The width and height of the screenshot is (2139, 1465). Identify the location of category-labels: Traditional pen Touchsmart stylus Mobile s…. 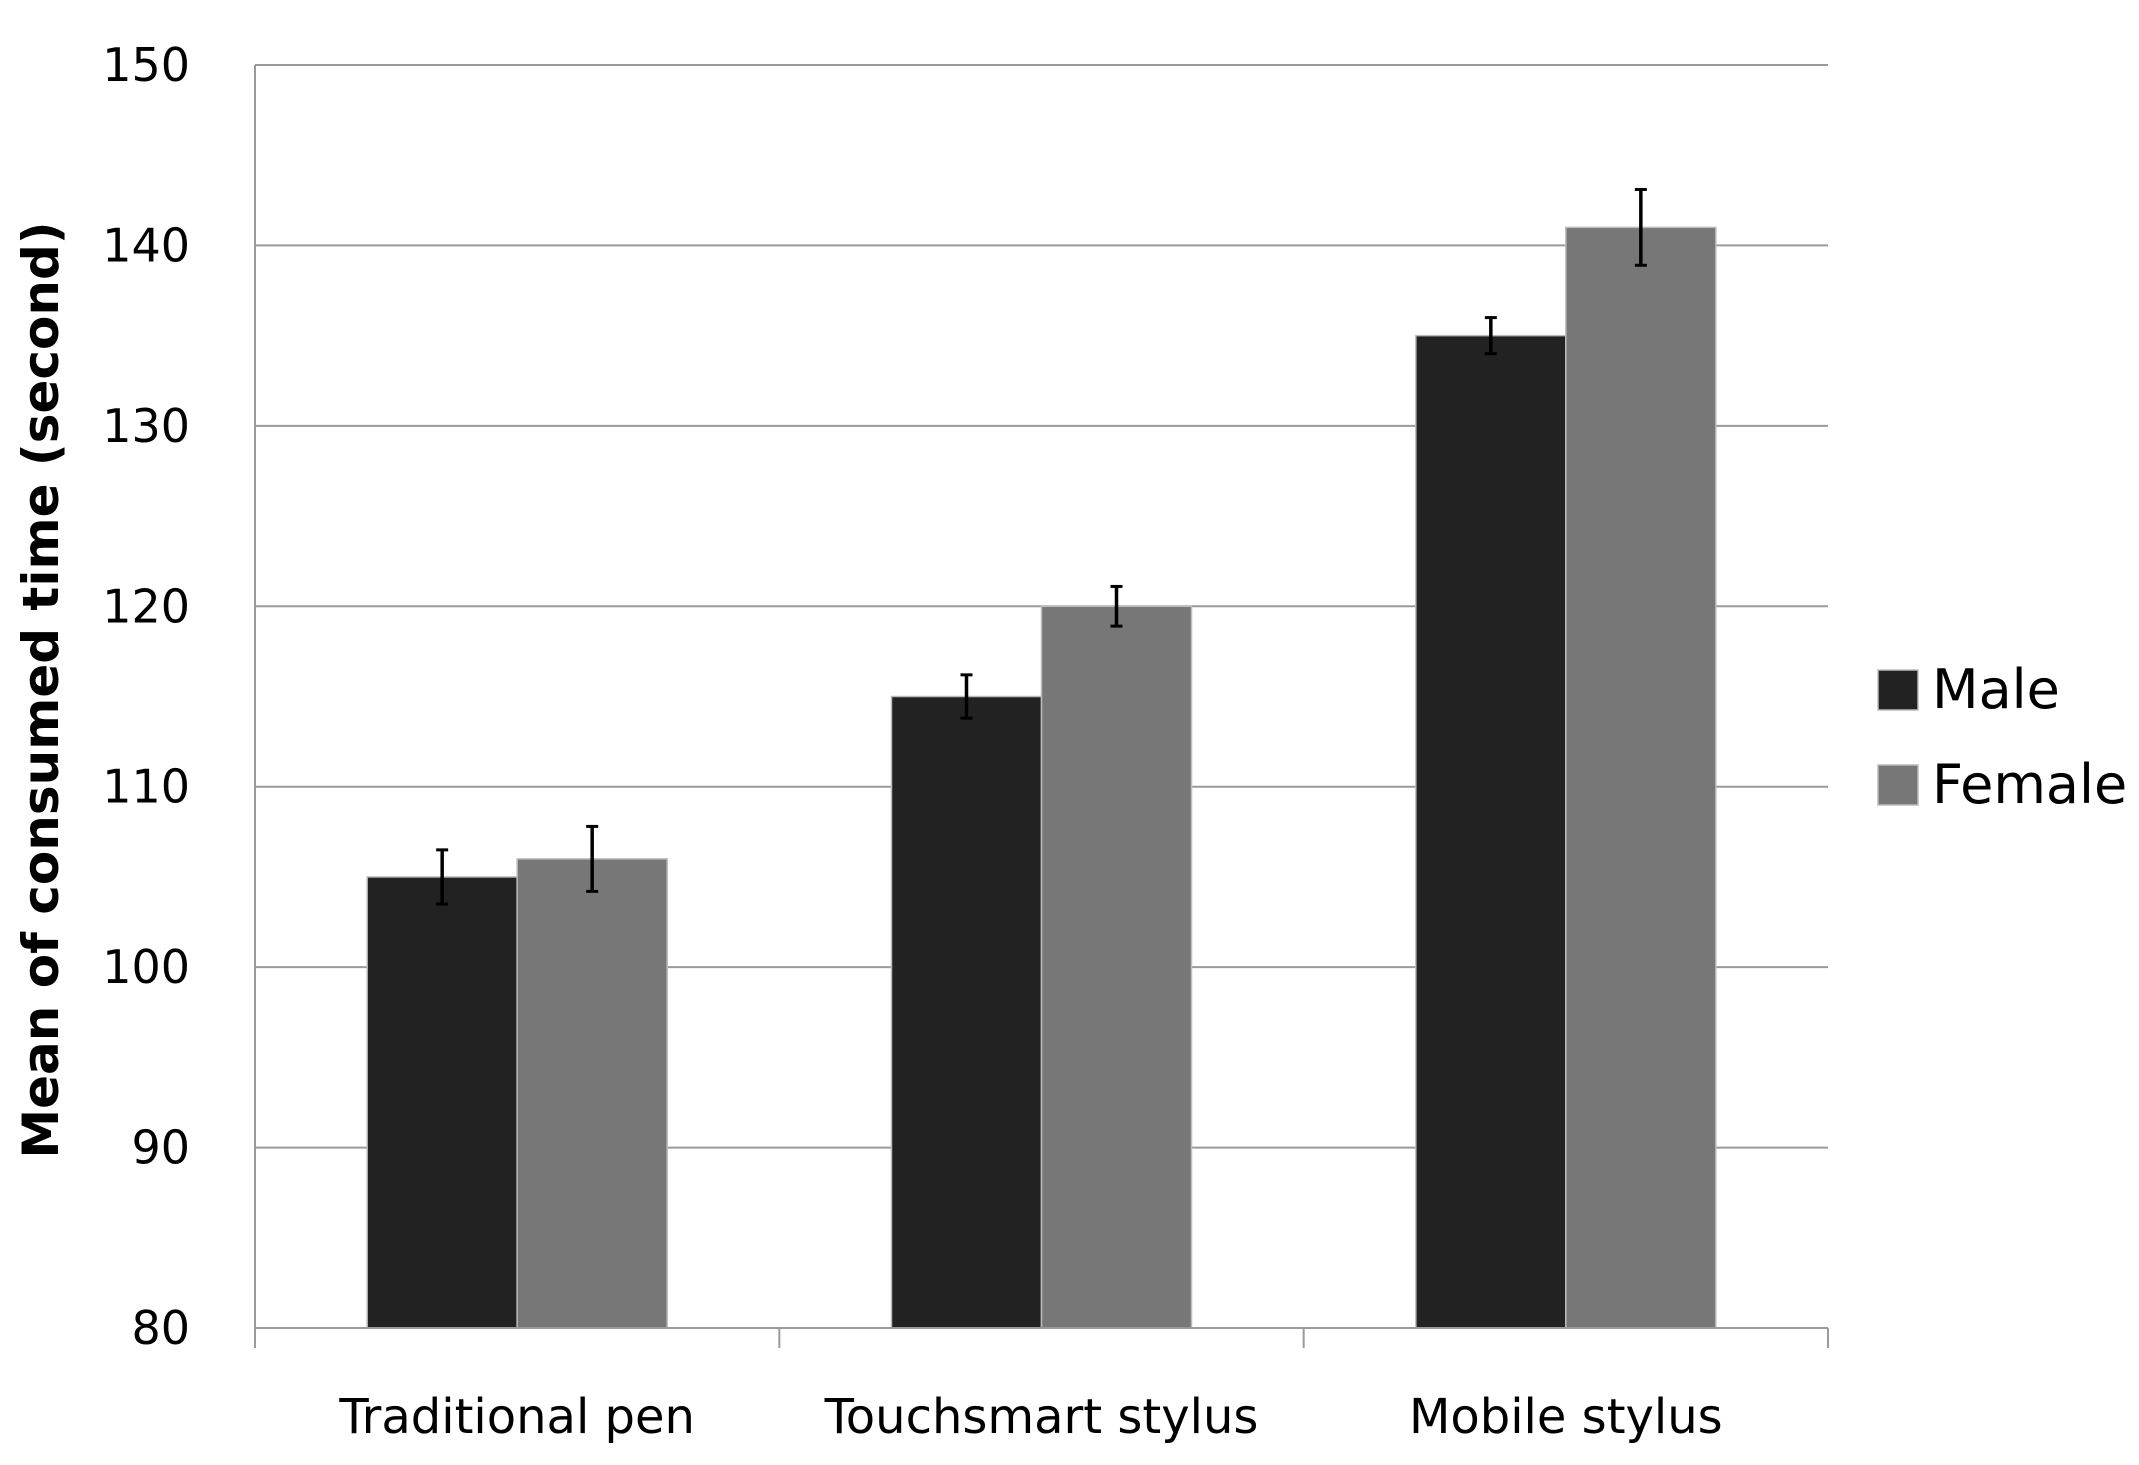
(1030, 1417).